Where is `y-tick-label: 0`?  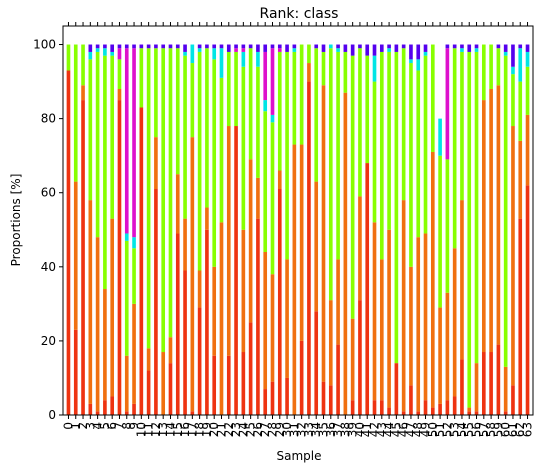
y-tick-label: 0 is located at coordinates (52, 415).